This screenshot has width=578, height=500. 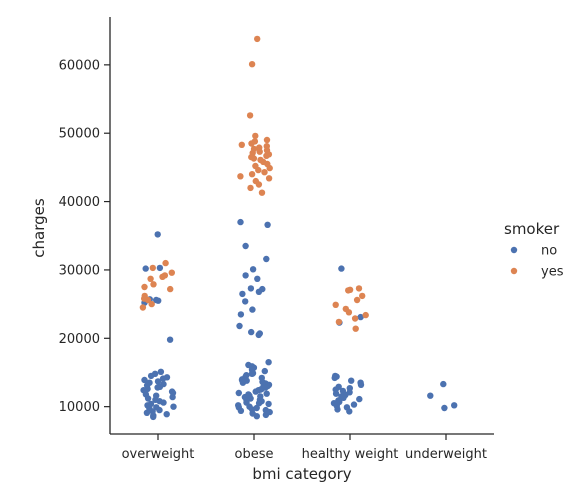 I want to click on y-tick-label: 60000, so click(x=79, y=65).